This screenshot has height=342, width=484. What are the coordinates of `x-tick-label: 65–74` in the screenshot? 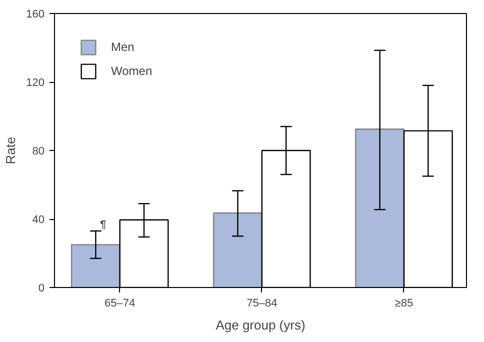 It's located at (120, 304).